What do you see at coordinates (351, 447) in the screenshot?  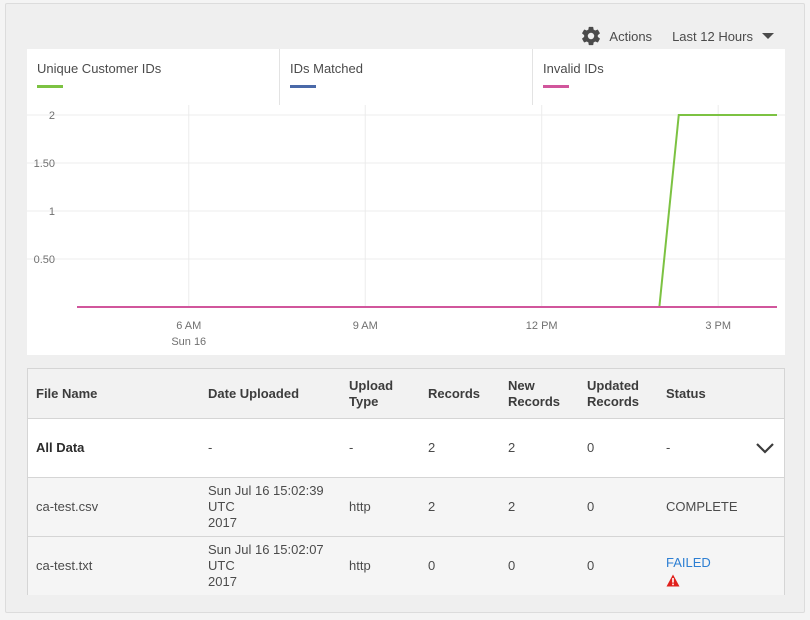 I see `cell-upload-type: -` at bounding box center [351, 447].